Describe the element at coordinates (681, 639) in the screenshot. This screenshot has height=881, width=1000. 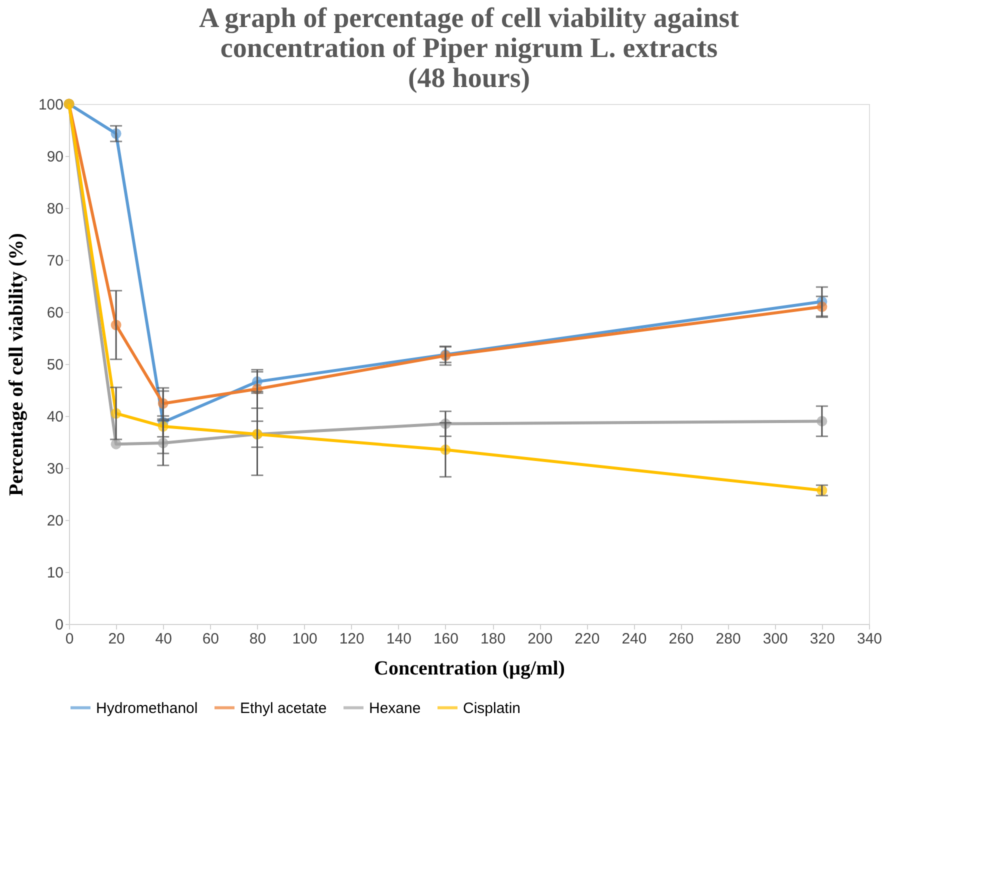
I see `x-tick-label: 260` at that location.